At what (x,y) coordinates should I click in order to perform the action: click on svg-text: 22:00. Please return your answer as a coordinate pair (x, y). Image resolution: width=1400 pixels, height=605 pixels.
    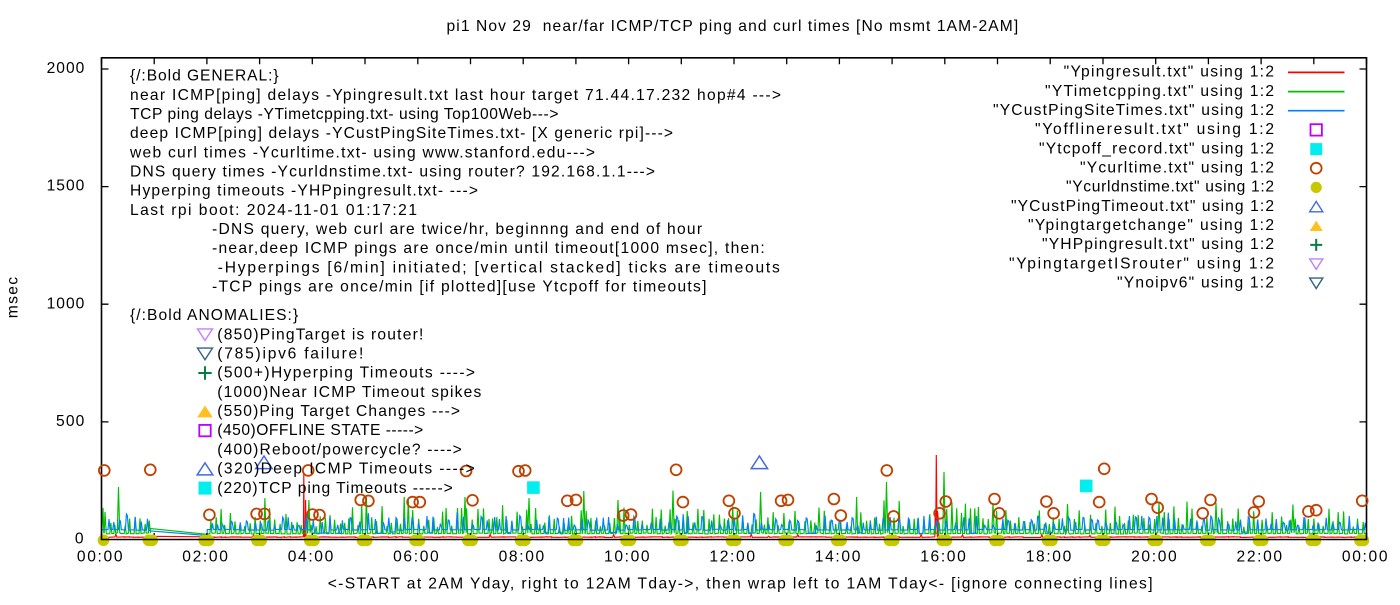
    Looking at the image, I should click on (1260, 556).